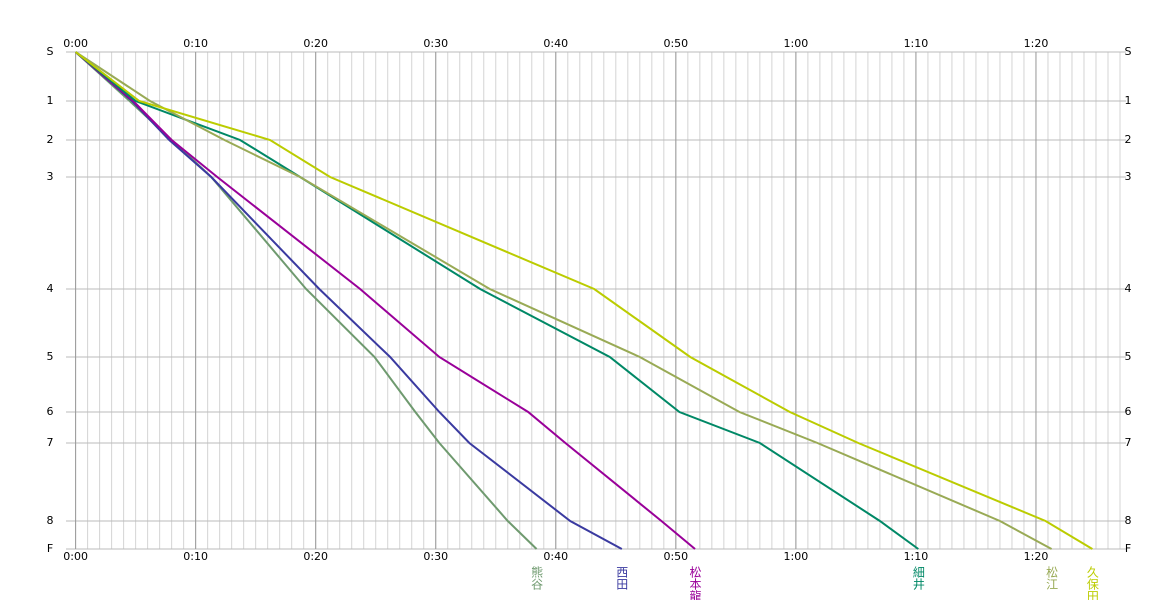 The width and height of the screenshot is (1174, 600). Describe the element at coordinates (435, 556) in the screenshot. I see `x-tick-label-bottom: 0:30` at that location.